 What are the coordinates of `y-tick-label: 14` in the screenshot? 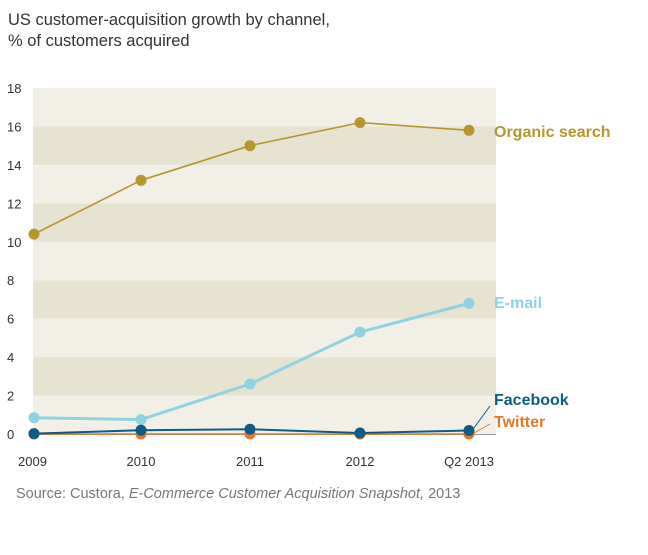 It's located at (14, 165).